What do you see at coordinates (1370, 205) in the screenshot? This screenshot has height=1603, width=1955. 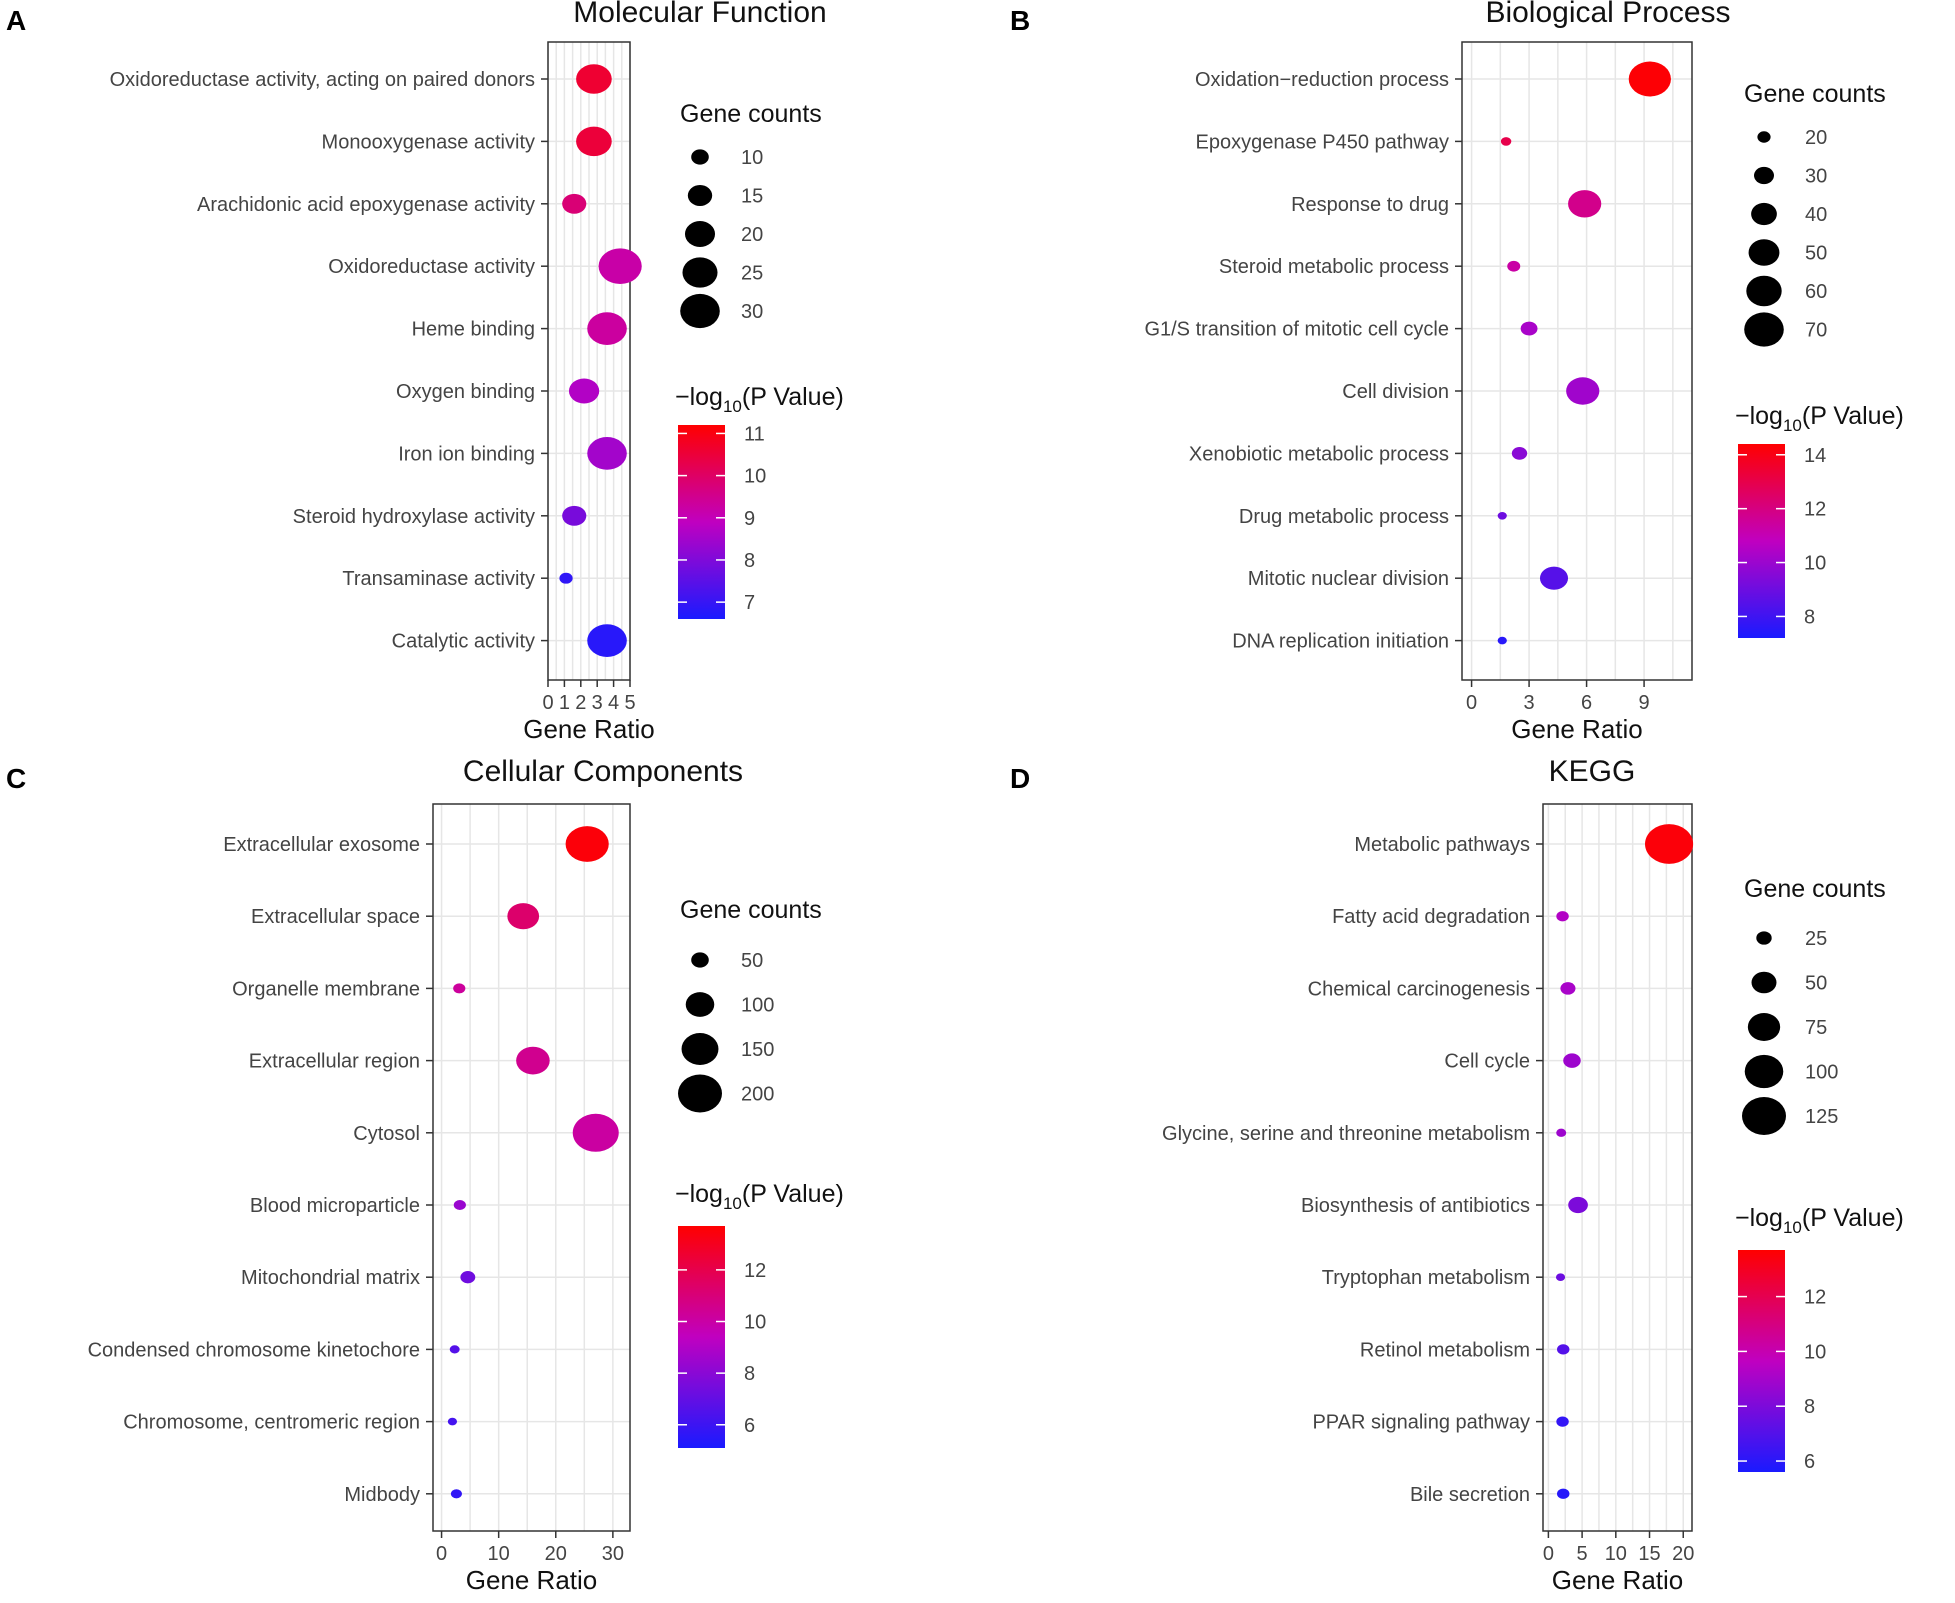 I see `category-label: Response to drug` at bounding box center [1370, 205].